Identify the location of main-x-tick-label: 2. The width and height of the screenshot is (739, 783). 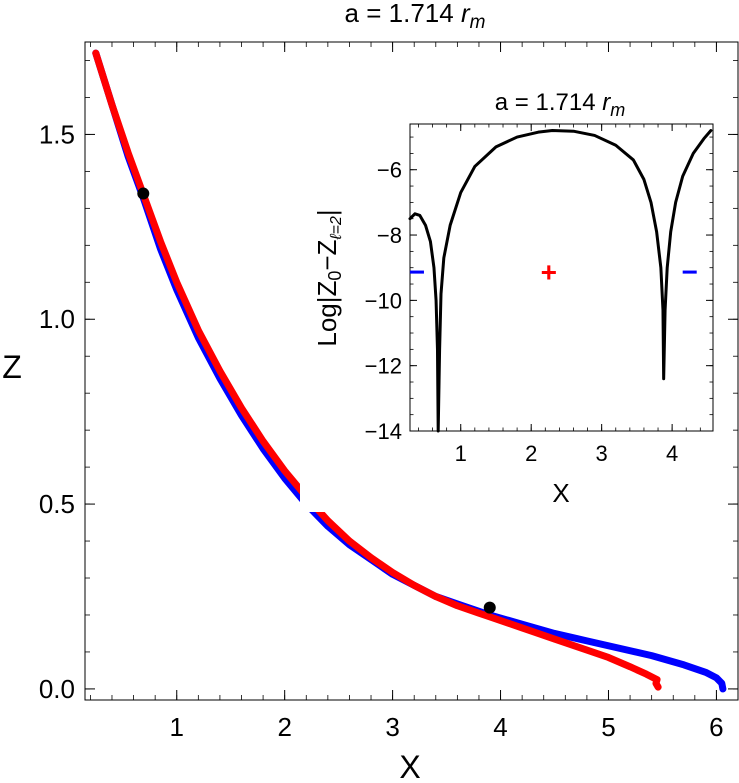
(284, 727).